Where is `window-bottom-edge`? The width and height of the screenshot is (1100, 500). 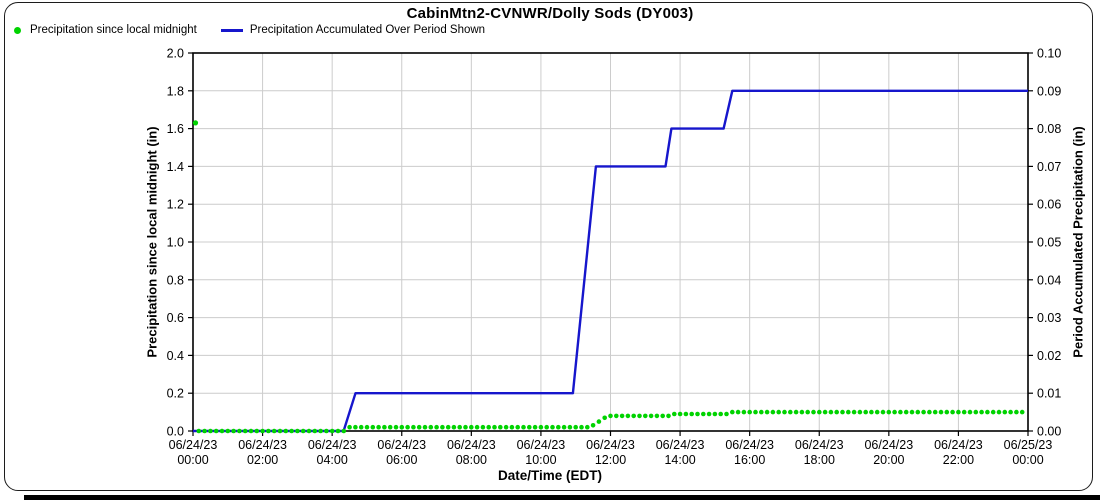
window-bottom-edge is located at coordinates (562, 497).